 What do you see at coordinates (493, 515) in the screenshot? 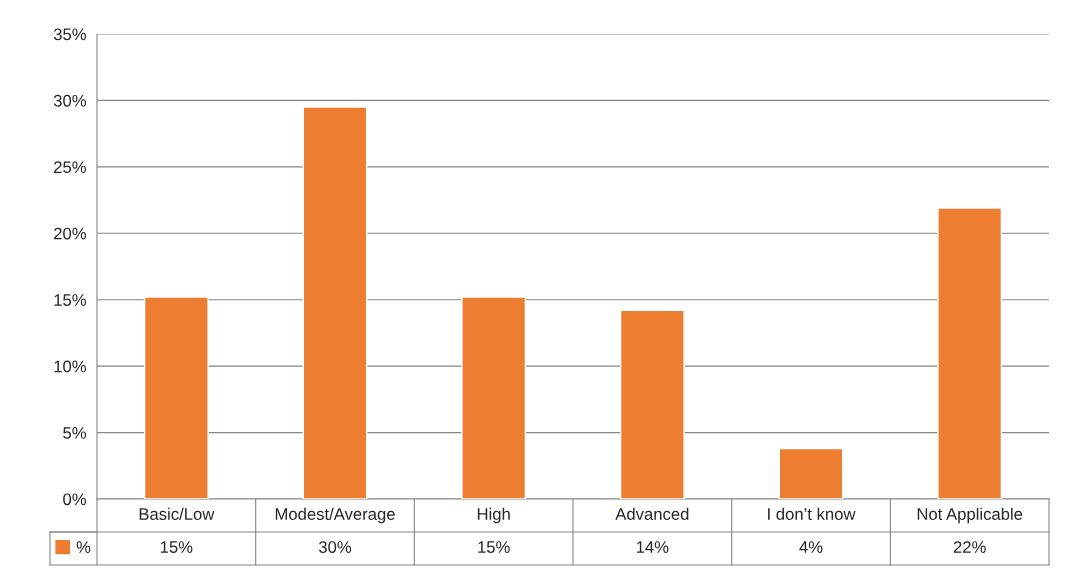
I see `x-tick-label: High` at bounding box center [493, 515].